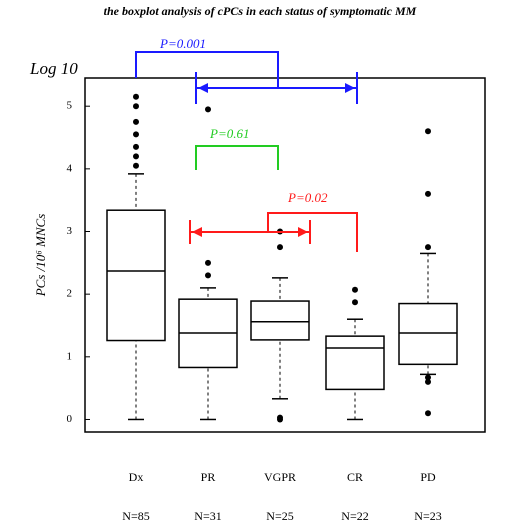 This screenshot has width=520, height=531. What do you see at coordinates (280, 477) in the screenshot?
I see `x-tick-label: VGPR` at bounding box center [280, 477].